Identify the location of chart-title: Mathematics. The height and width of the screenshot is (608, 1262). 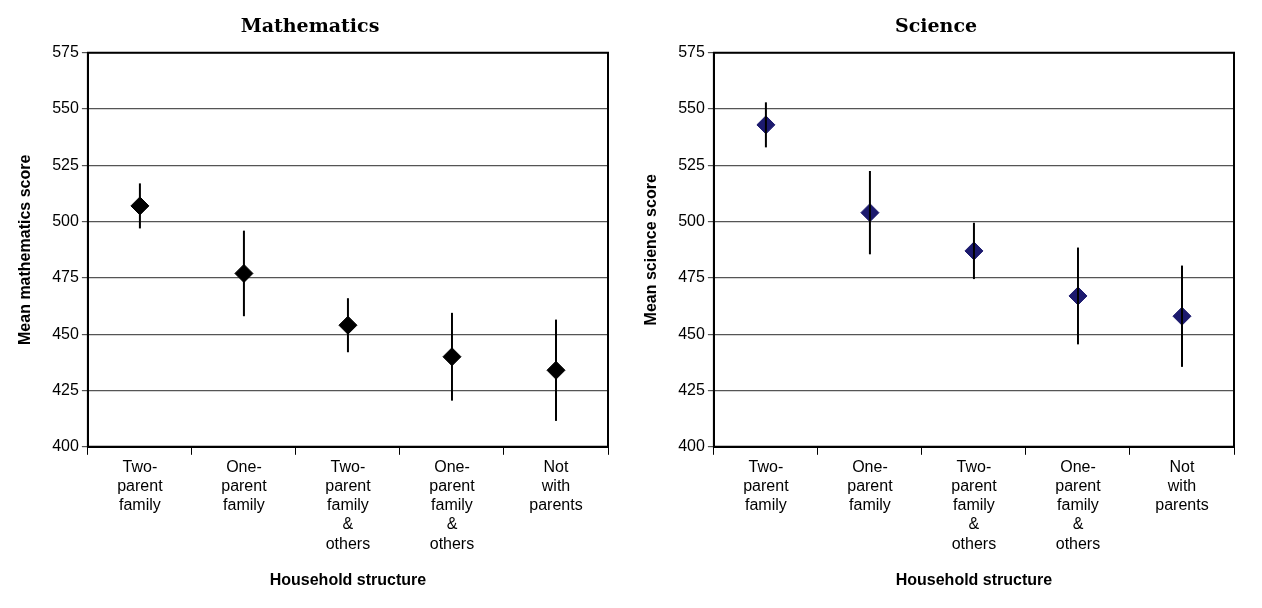
(310, 25).